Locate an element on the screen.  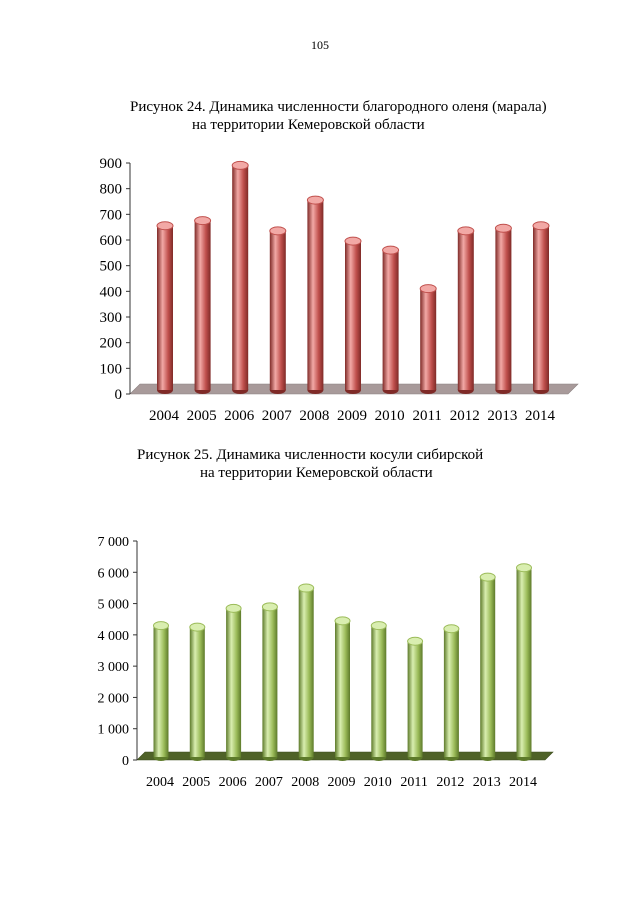
chart25-x-tick-label: 2011 is located at coordinates (413, 782).